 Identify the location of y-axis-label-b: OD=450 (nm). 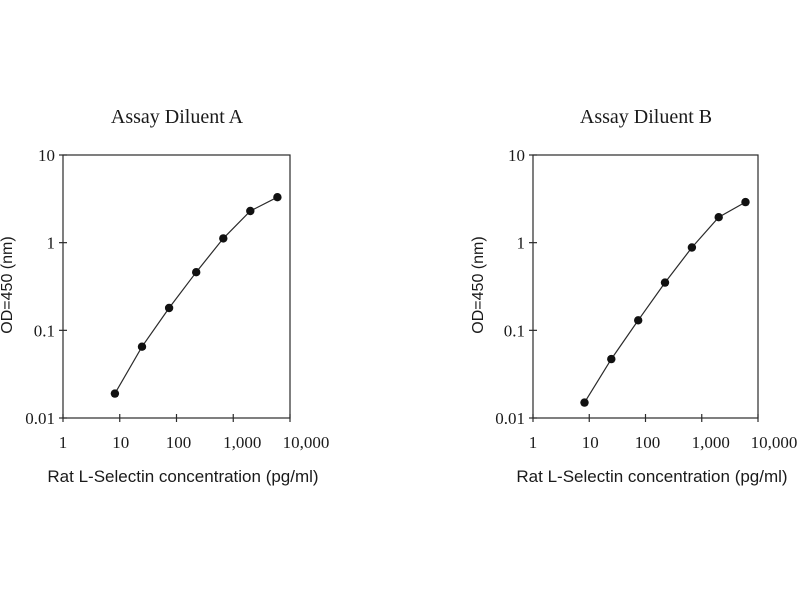
(478, 285).